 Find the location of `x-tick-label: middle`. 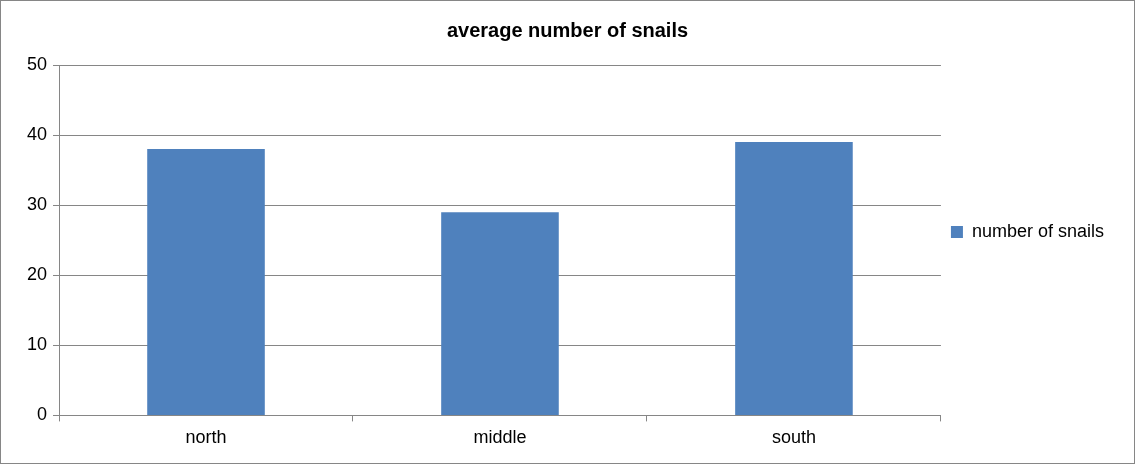

x-tick-label: middle is located at coordinates (500, 437).